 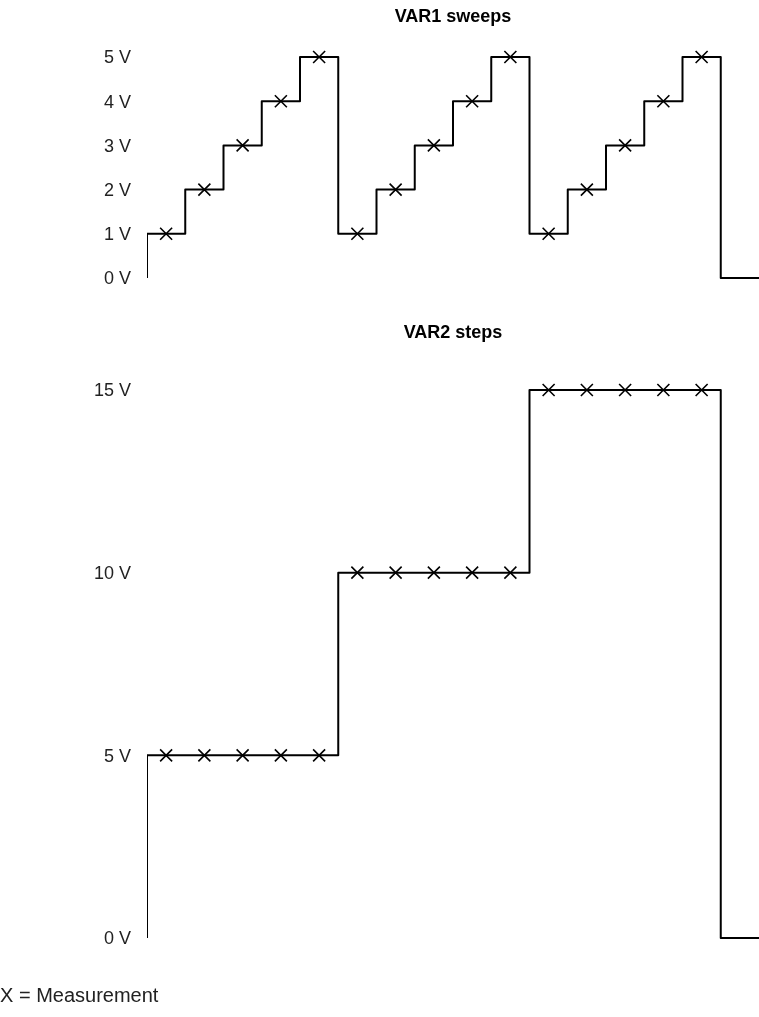 What do you see at coordinates (112, 390) in the screenshot?
I see `y-tick-label: 15 V` at bounding box center [112, 390].